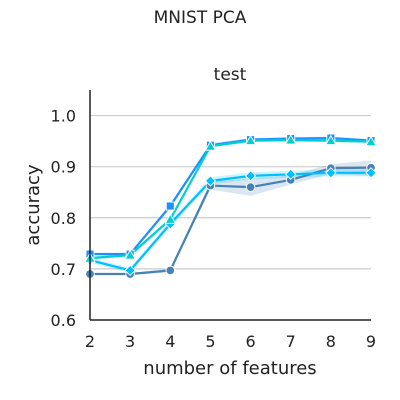 The height and width of the screenshot is (400, 400). What do you see at coordinates (90, 341) in the screenshot?
I see `x-tick-label: 2` at bounding box center [90, 341].